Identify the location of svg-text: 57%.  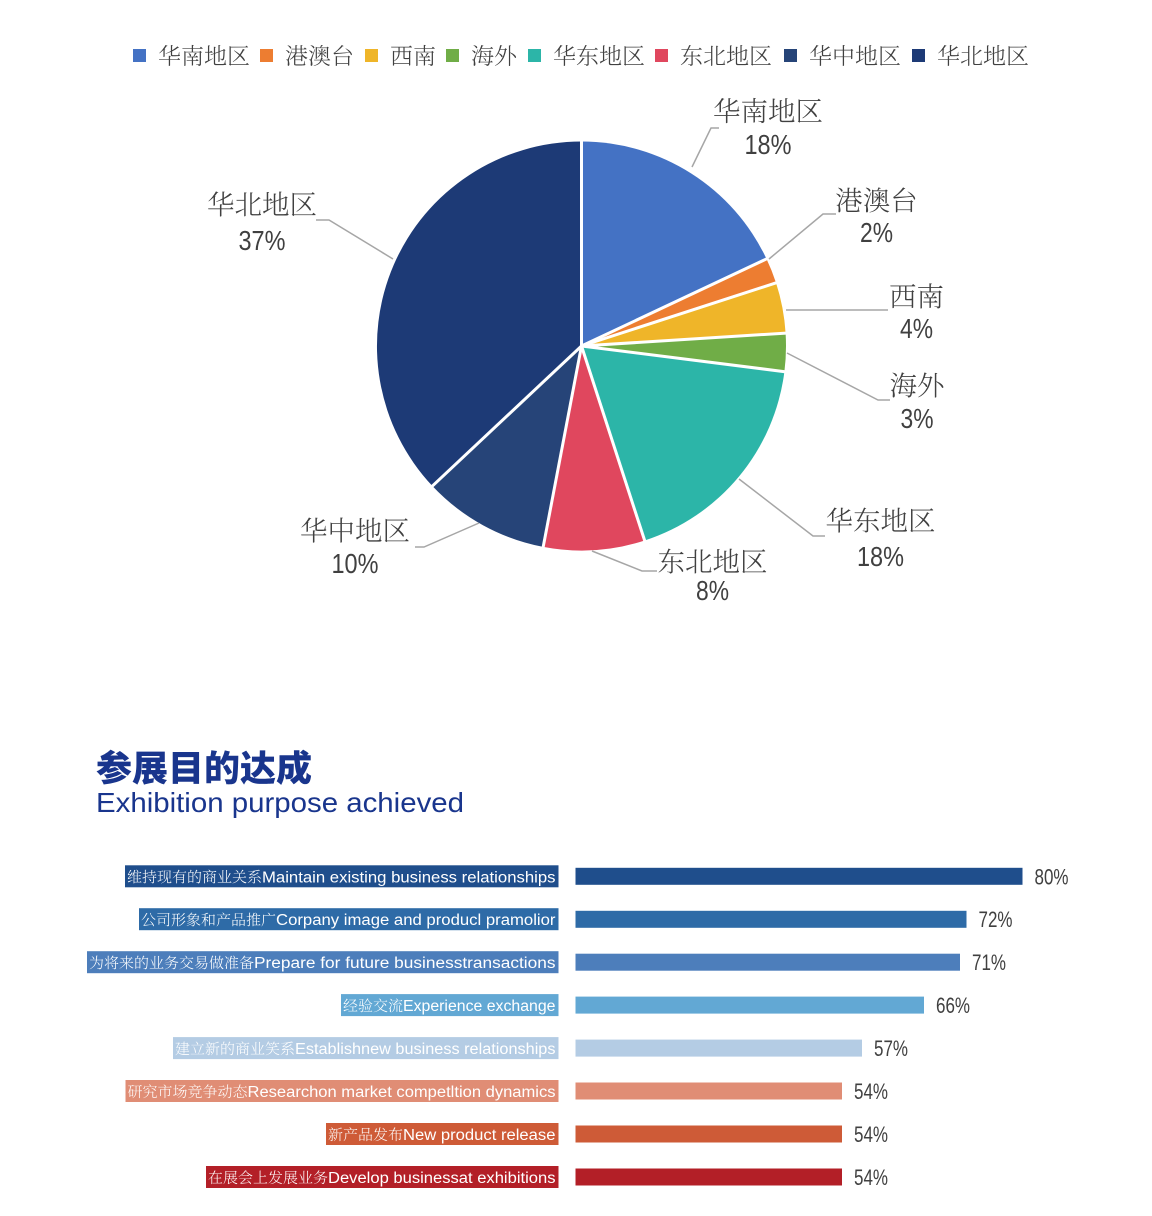
(891, 1048).